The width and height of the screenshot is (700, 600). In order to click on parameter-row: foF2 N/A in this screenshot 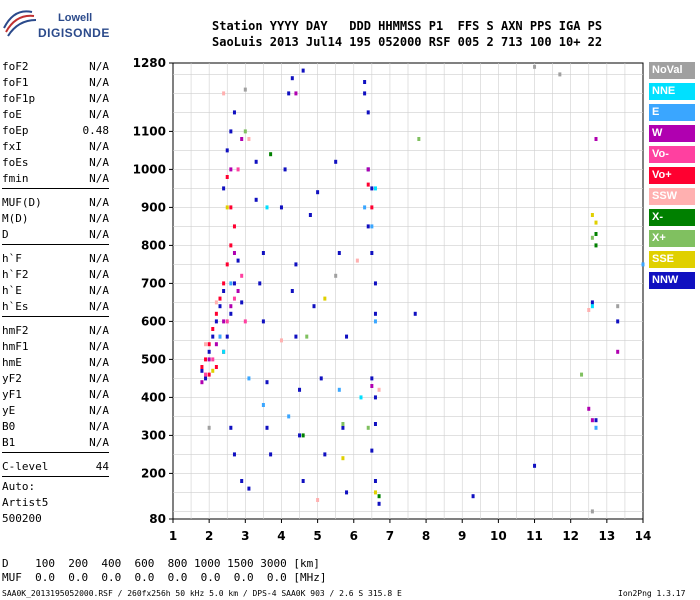, I will do `click(55, 67)`.